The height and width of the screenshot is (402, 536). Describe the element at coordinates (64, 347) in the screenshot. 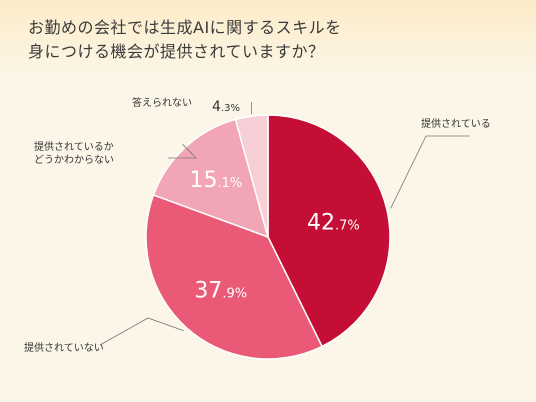

I see `slice-category-label: 提供されていない` at that location.